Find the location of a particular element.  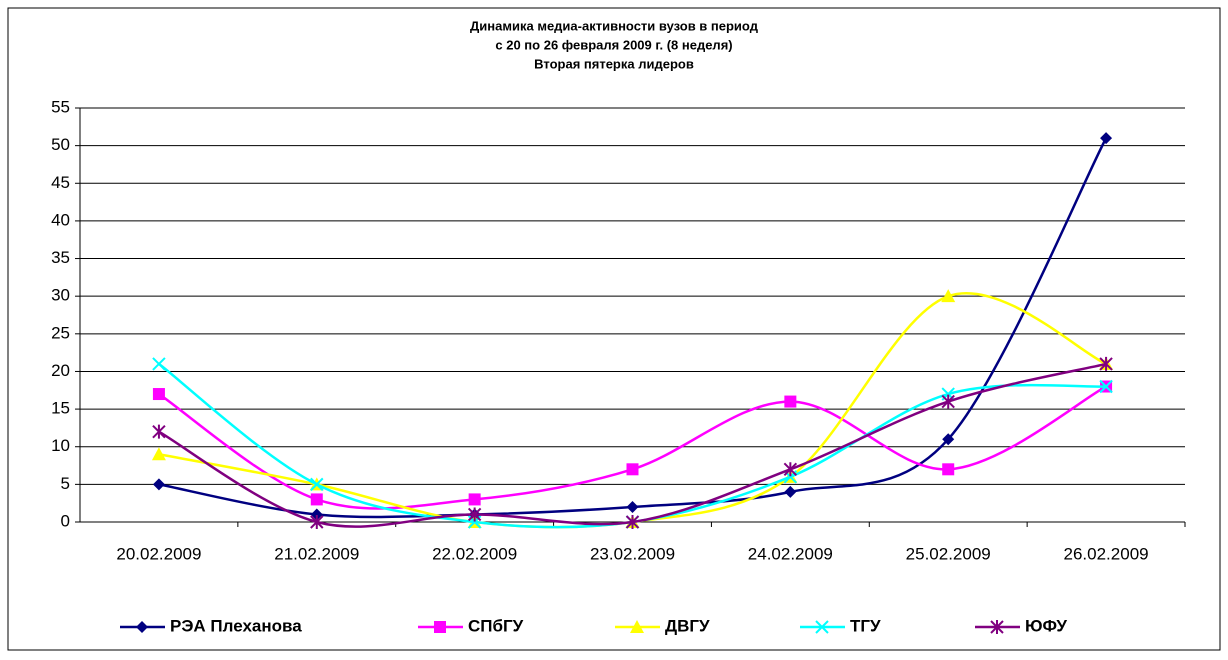

chart-title: Динамика медиа-активности вузов в период is located at coordinates (614, 25).